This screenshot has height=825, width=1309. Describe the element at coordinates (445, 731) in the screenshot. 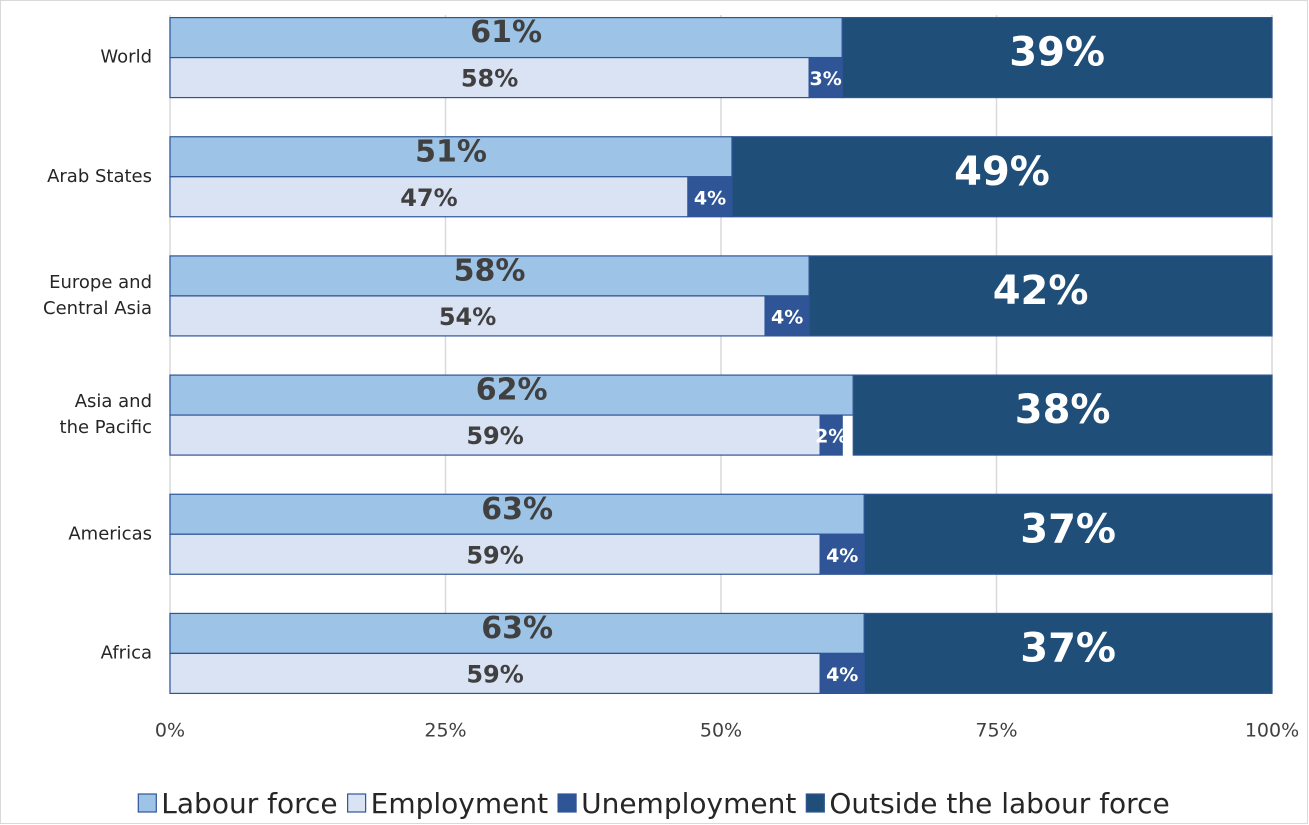

I see `x-tick-label: 25%` at that location.